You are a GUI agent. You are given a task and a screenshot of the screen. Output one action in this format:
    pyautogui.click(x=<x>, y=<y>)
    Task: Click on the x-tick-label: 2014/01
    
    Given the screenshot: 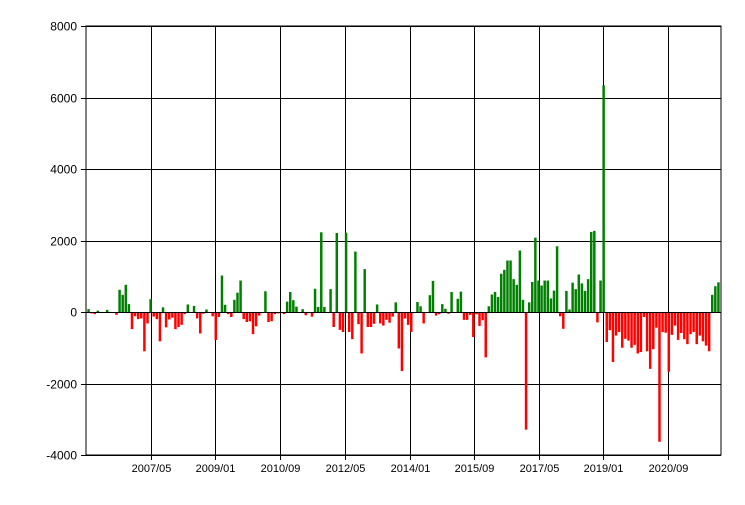 What is the action you would take?
    pyautogui.click(x=411, y=469)
    